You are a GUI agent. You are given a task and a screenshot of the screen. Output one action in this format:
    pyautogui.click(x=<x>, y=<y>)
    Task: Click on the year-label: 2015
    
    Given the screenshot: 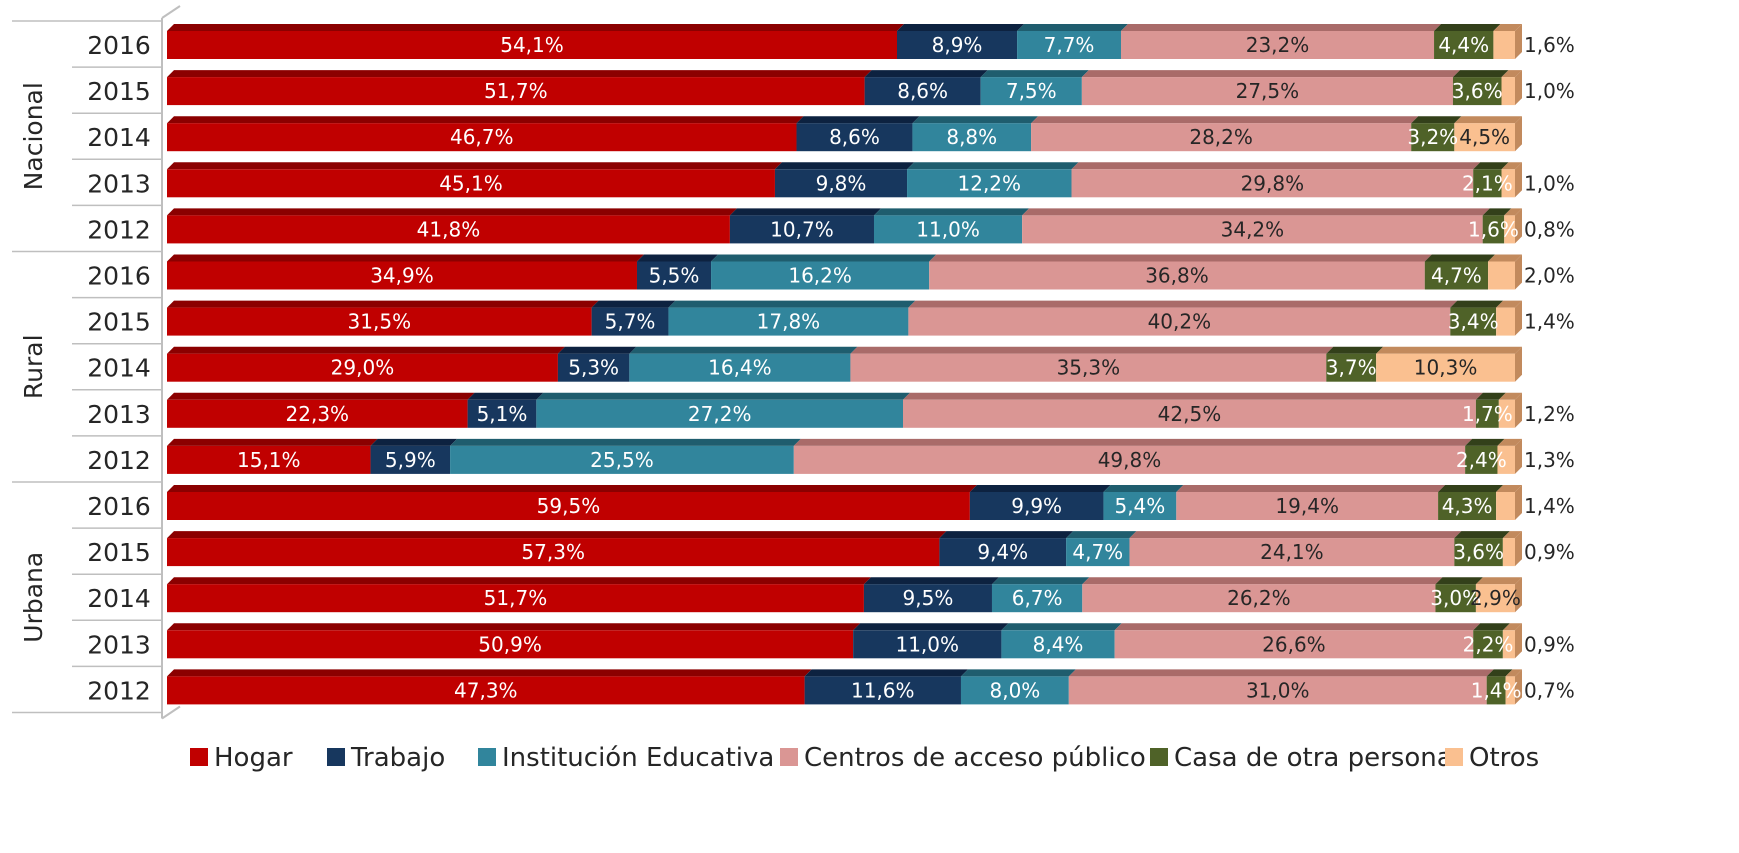 What is the action you would take?
    pyautogui.click(x=119, y=91)
    